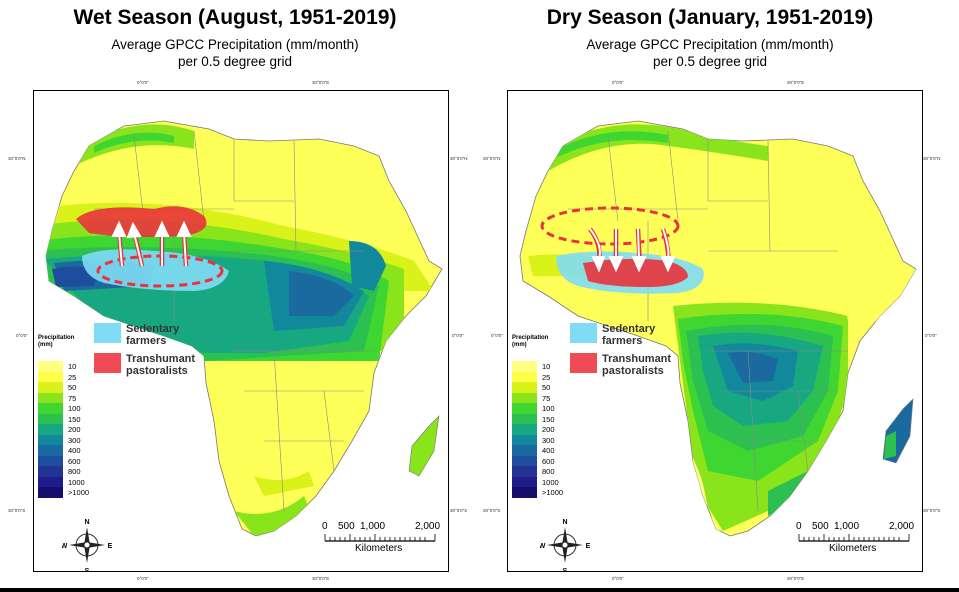  What do you see at coordinates (902, 526) in the screenshot?
I see `scale-tick-2000: 2,000` at bounding box center [902, 526].